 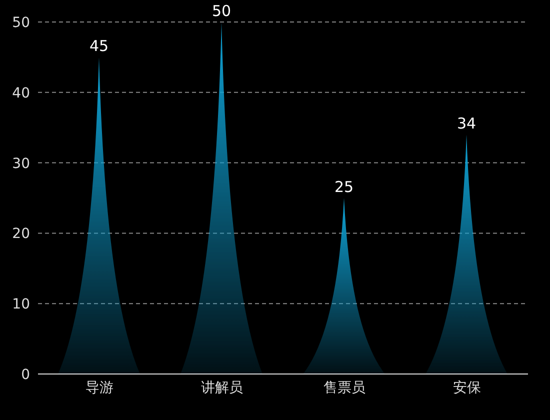 I want to click on x-tick-label: 讲解员, so click(x=221, y=388).